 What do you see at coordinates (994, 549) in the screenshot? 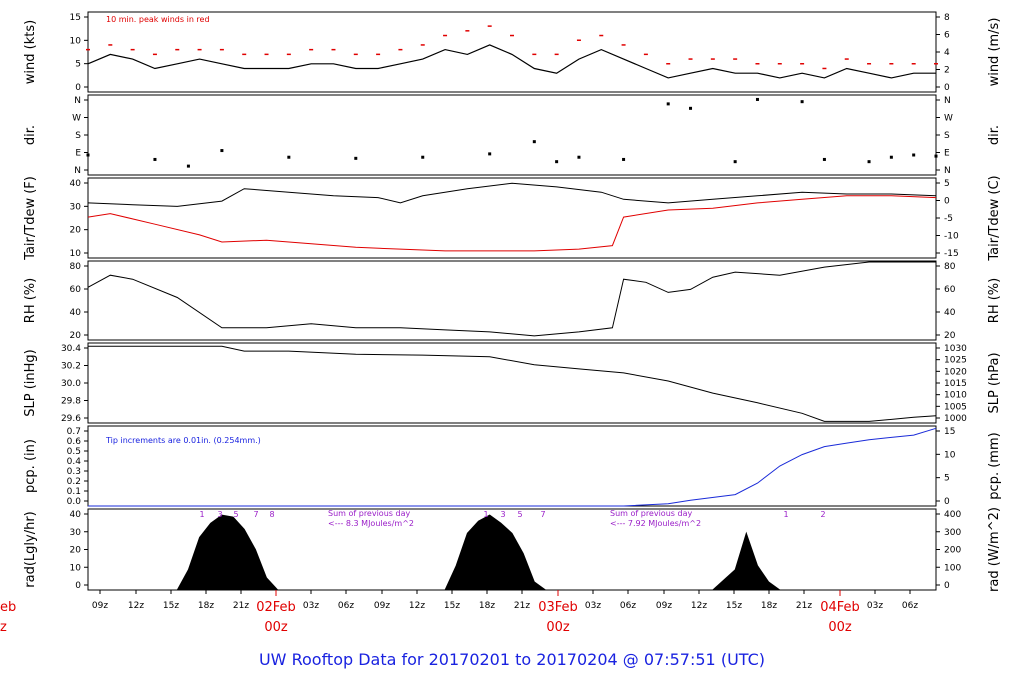
I see `rad-ylabel-right: rad (W/m^2)` at bounding box center [994, 549].